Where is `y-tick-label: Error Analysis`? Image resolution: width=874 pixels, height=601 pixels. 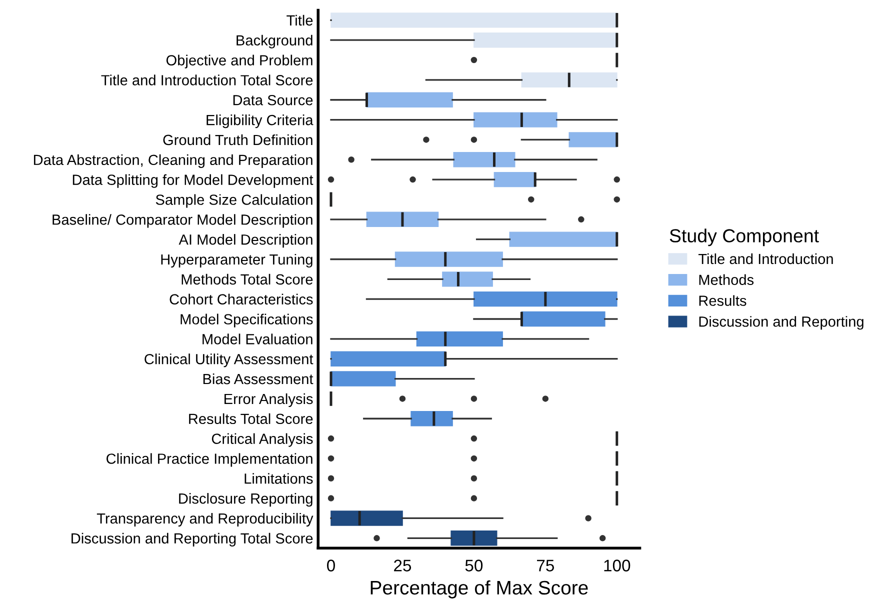
y-tick-label: Error Analysis is located at coordinates (268, 400).